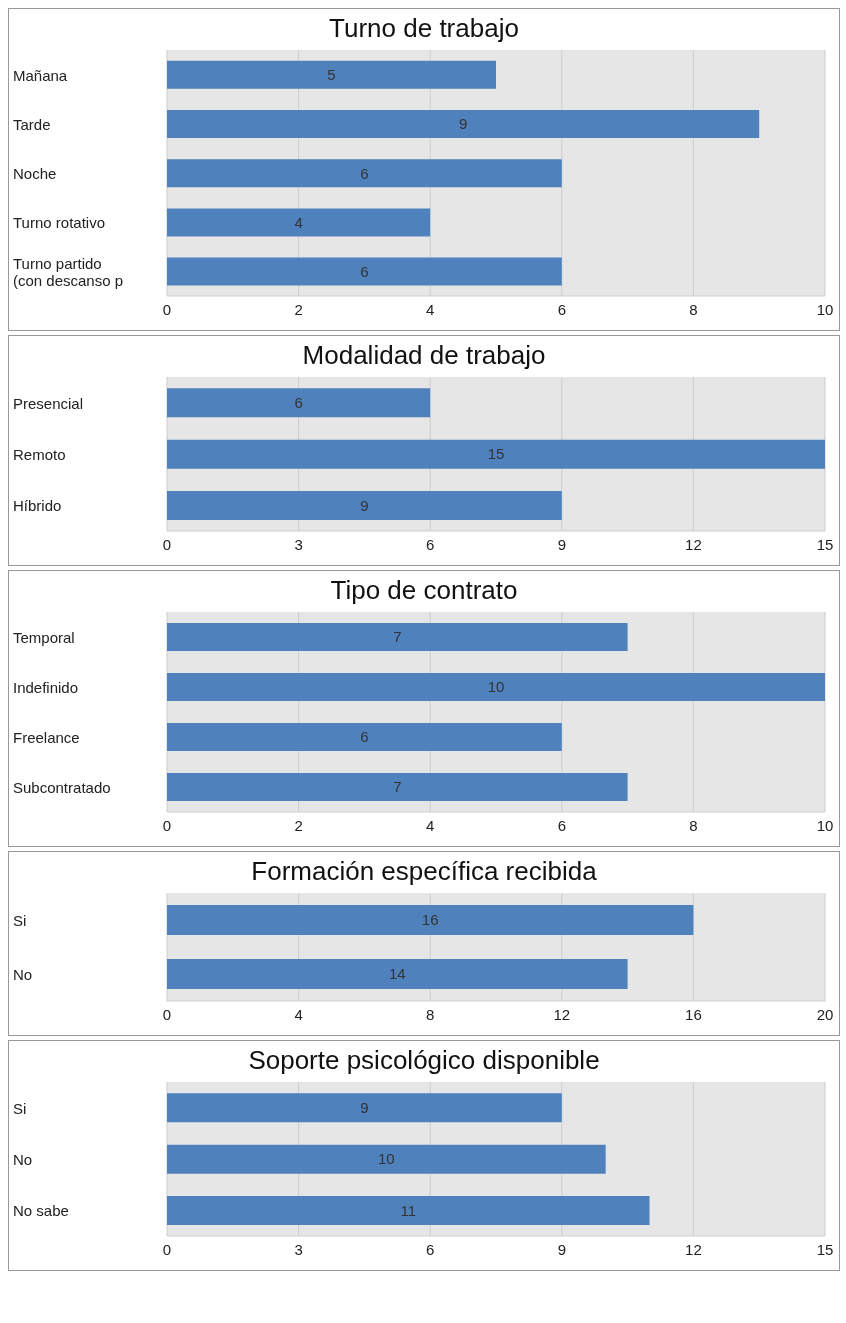  What do you see at coordinates (59, 222) in the screenshot?
I see `y-tick-label: Turno rotativo` at bounding box center [59, 222].